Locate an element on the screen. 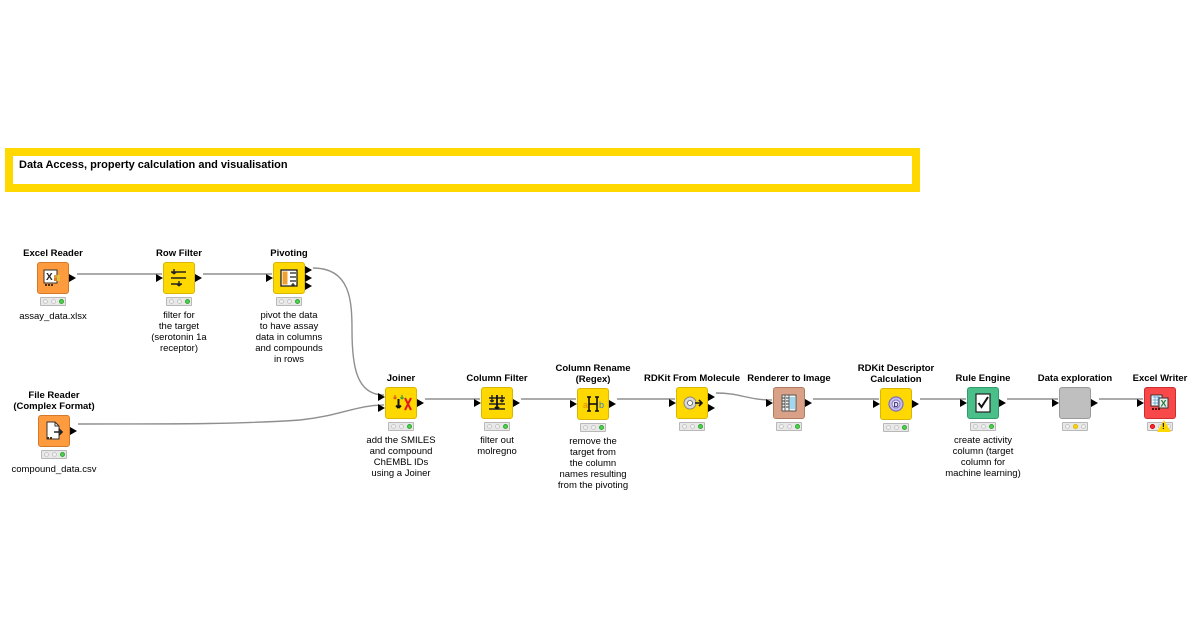 This screenshot has height=630, width=1200. node-title: Column Rename (Regex) is located at coordinates (593, 374).